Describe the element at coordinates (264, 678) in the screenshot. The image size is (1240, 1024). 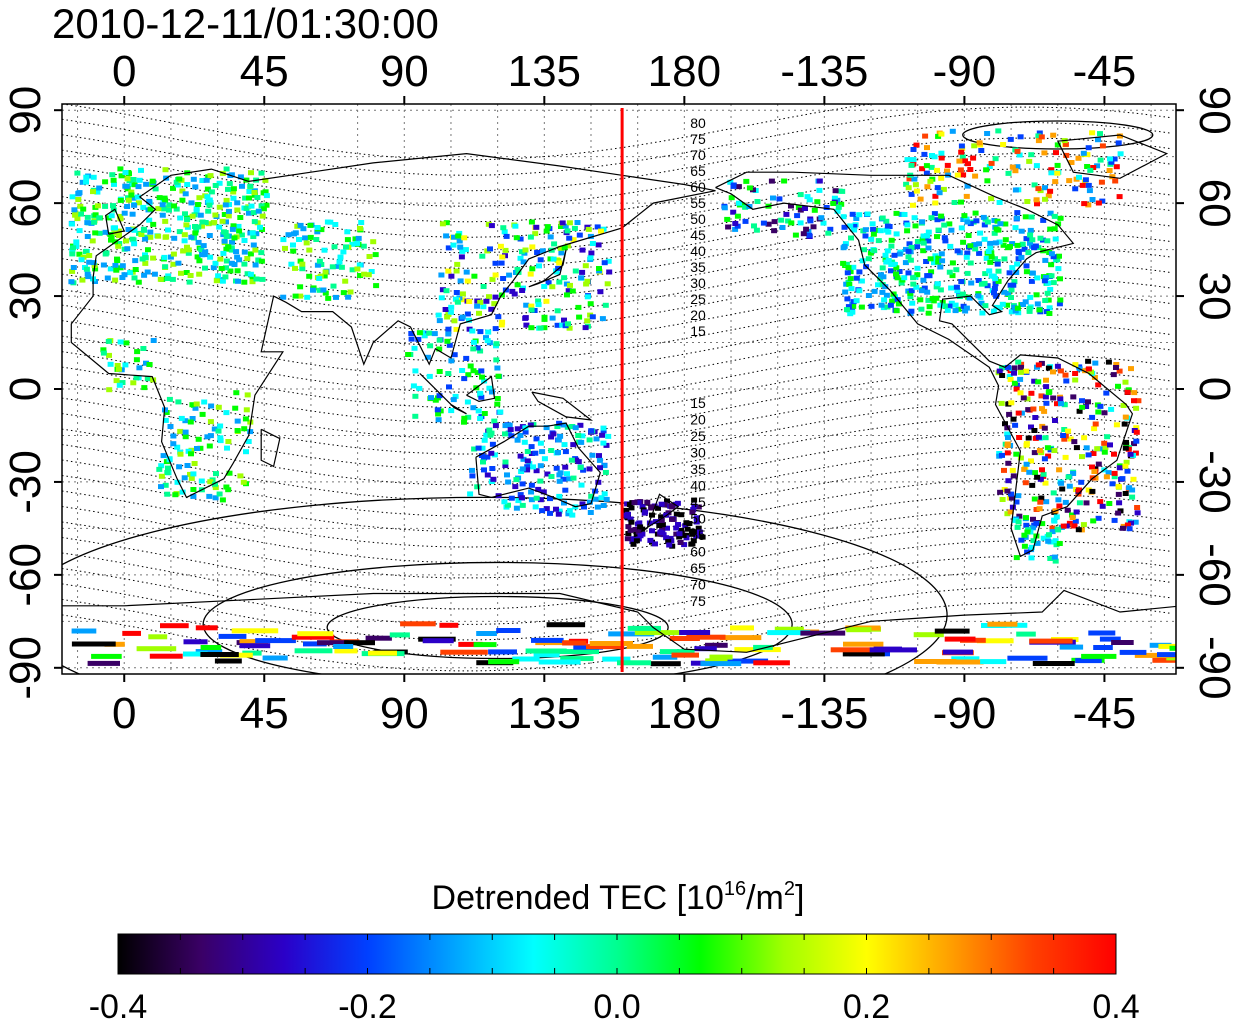
I see `bottom-tick` at that location.